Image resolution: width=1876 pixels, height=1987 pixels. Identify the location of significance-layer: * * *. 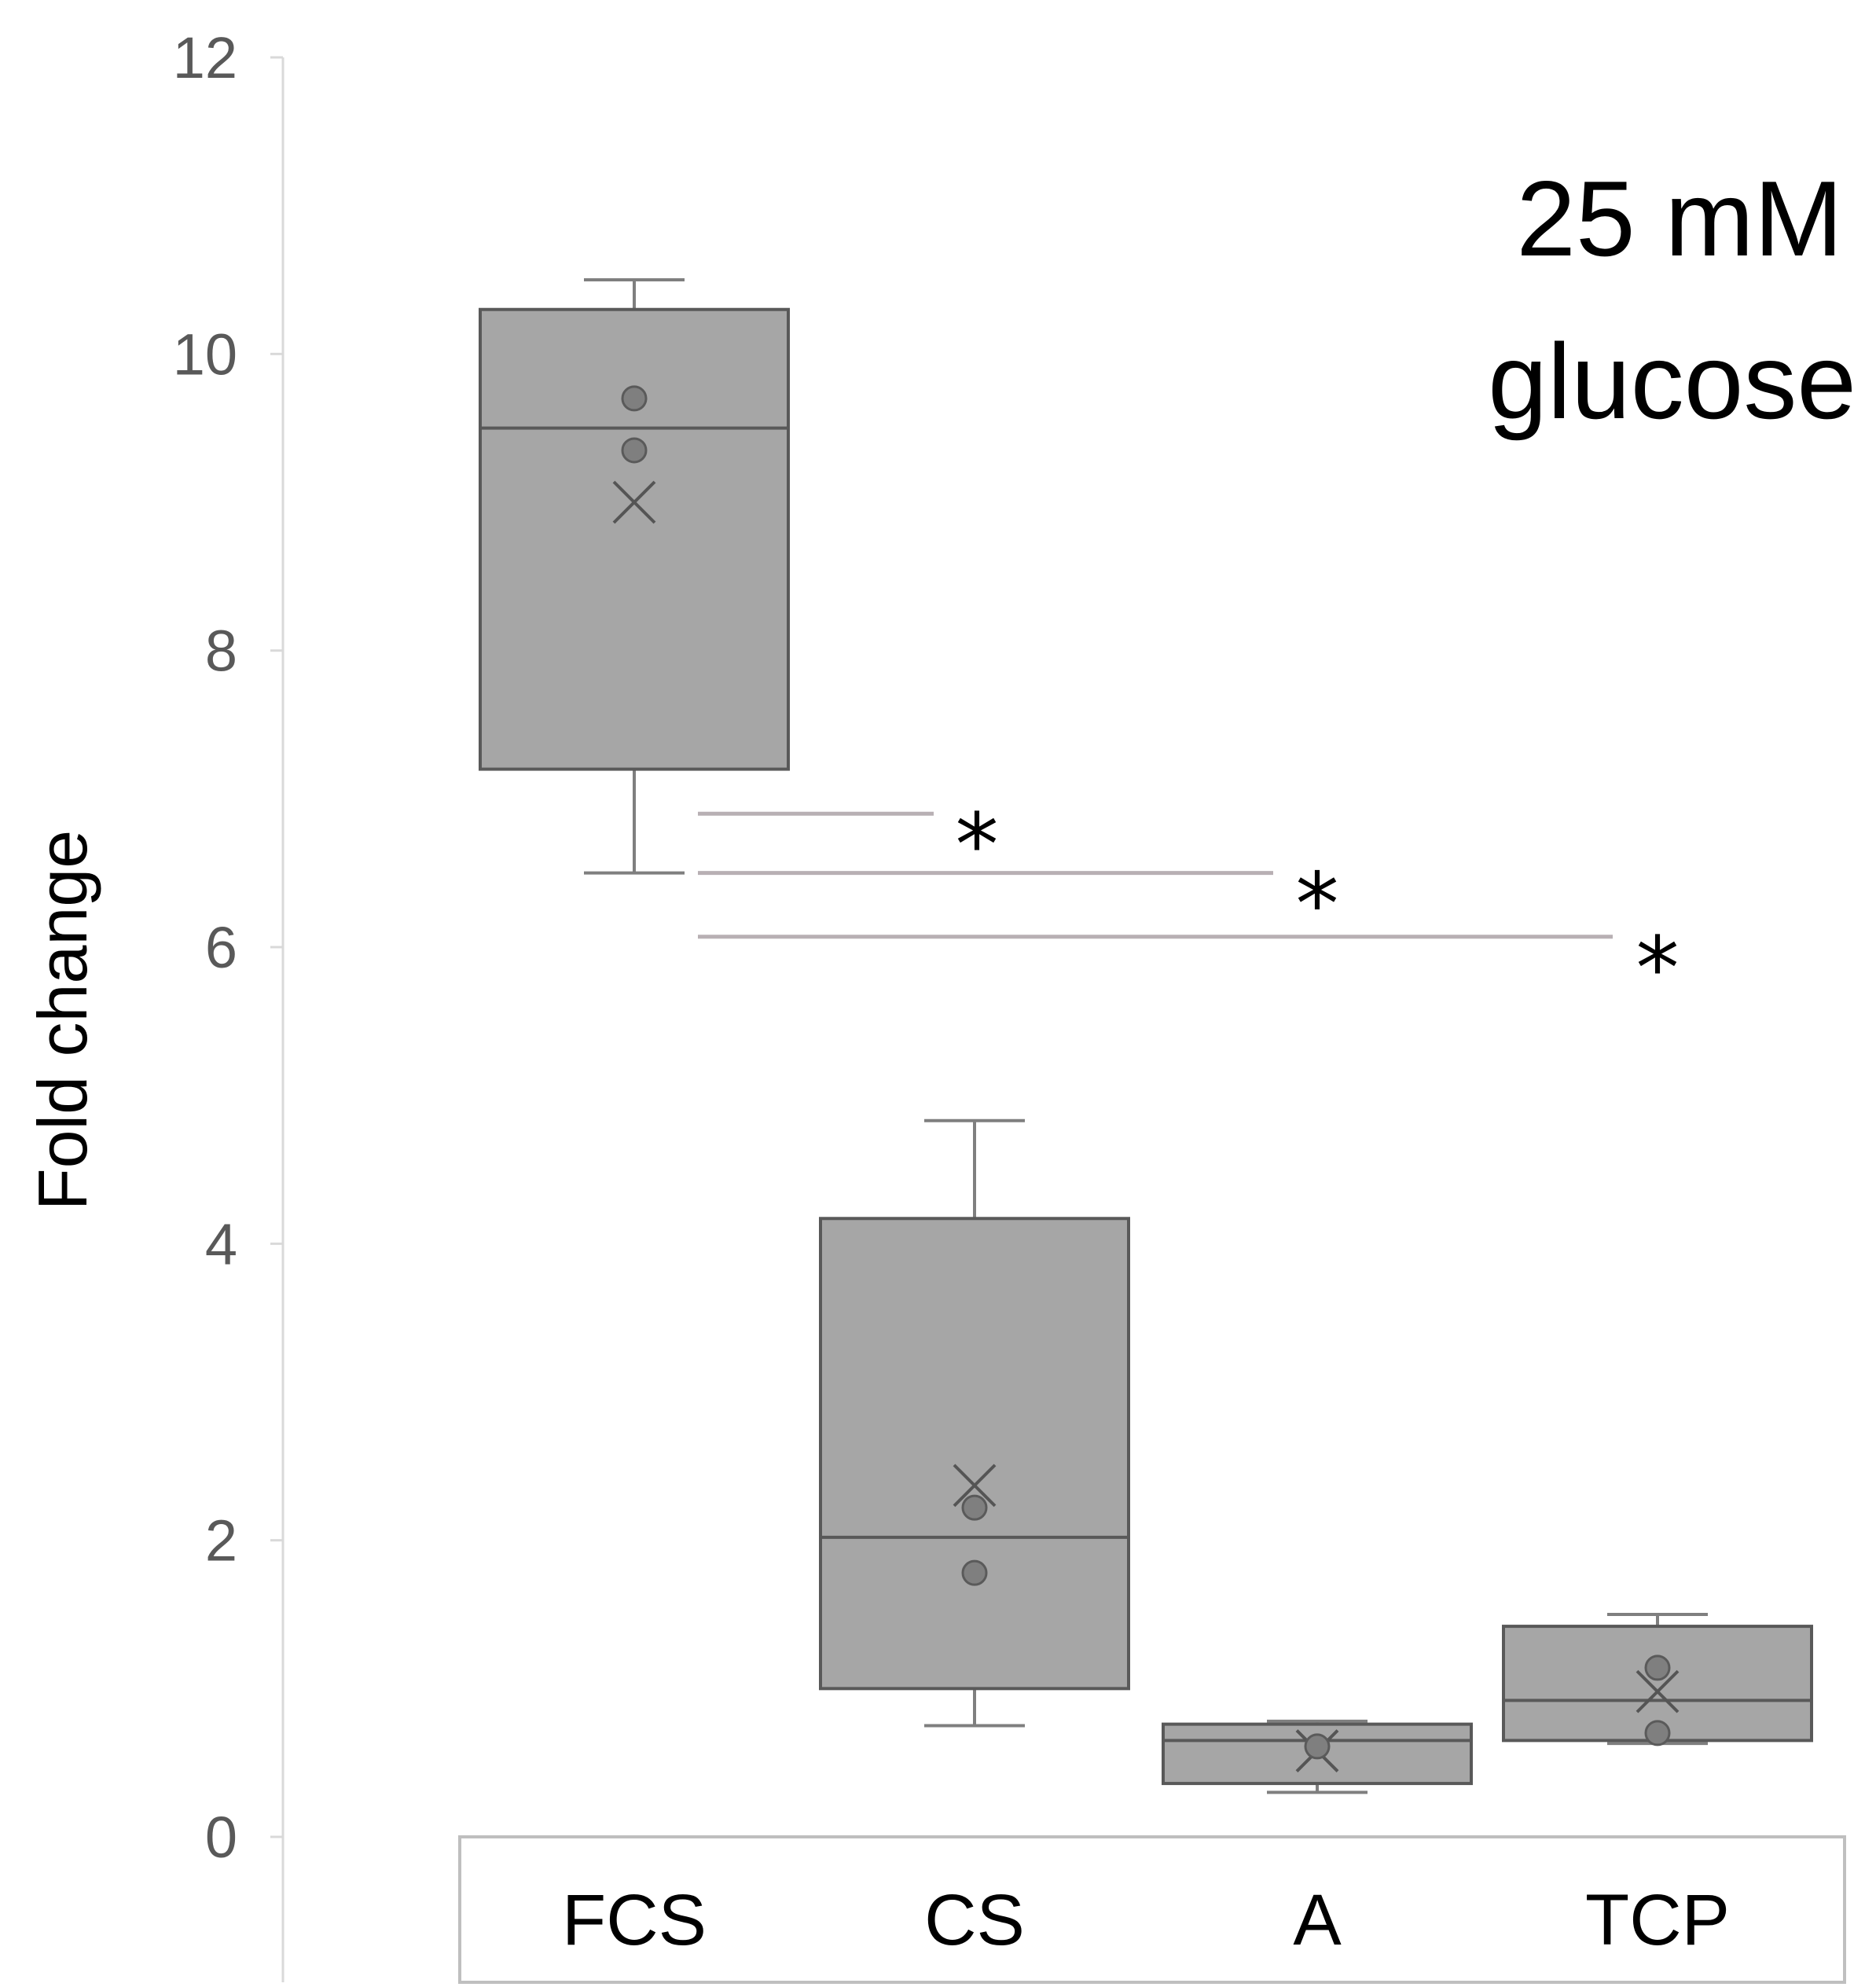
(1189, 907).